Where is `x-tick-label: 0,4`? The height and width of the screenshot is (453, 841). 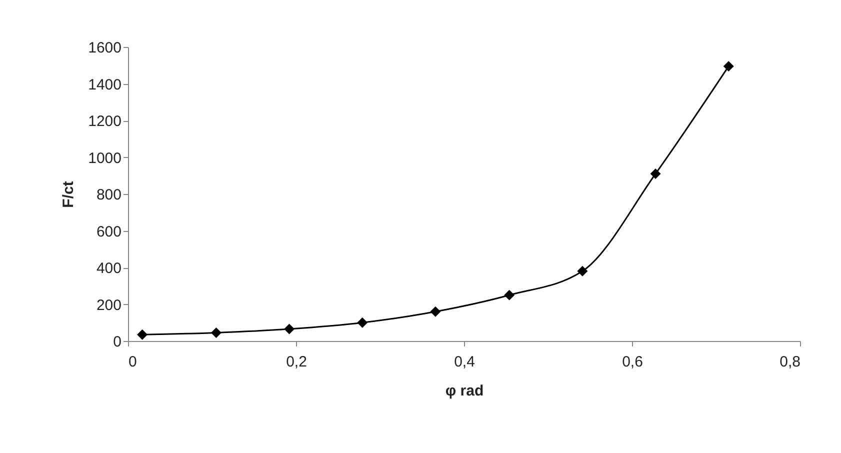 x-tick-label: 0,4 is located at coordinates (464, 362).